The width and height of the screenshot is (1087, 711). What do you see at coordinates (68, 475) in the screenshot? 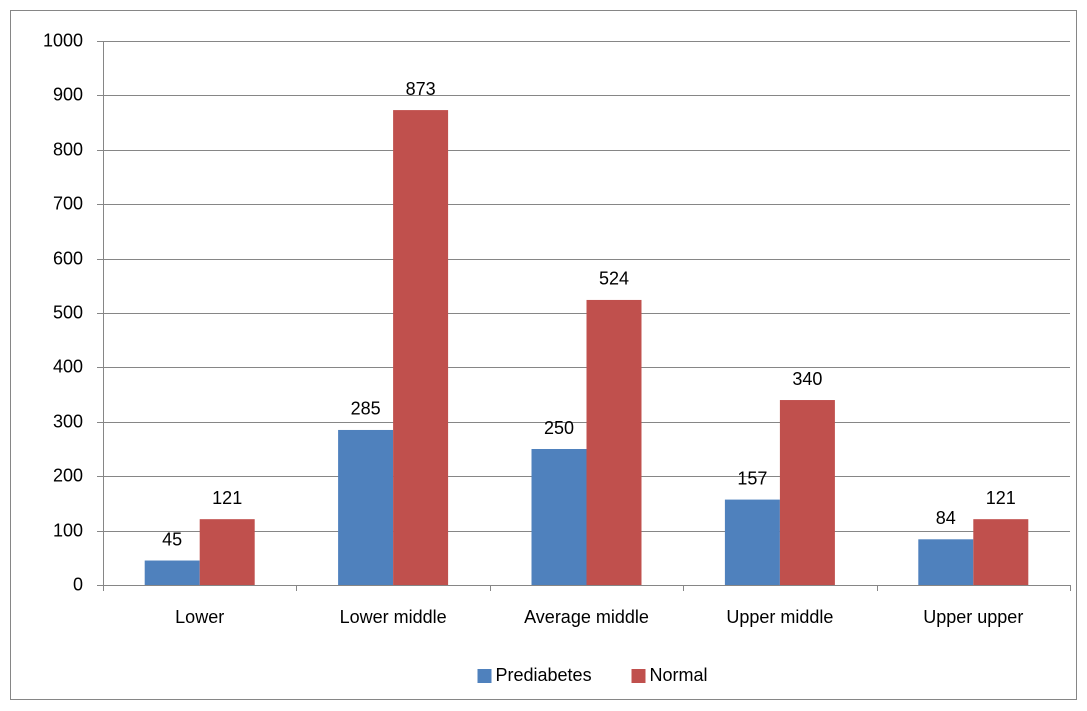
I see `y-tick-label: 200` at bounding box center [68, 475].